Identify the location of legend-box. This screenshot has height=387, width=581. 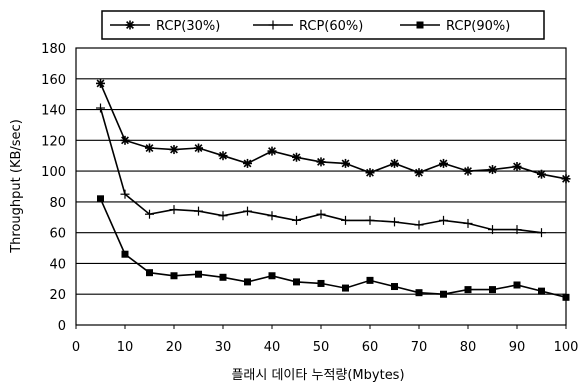
(323, 25).